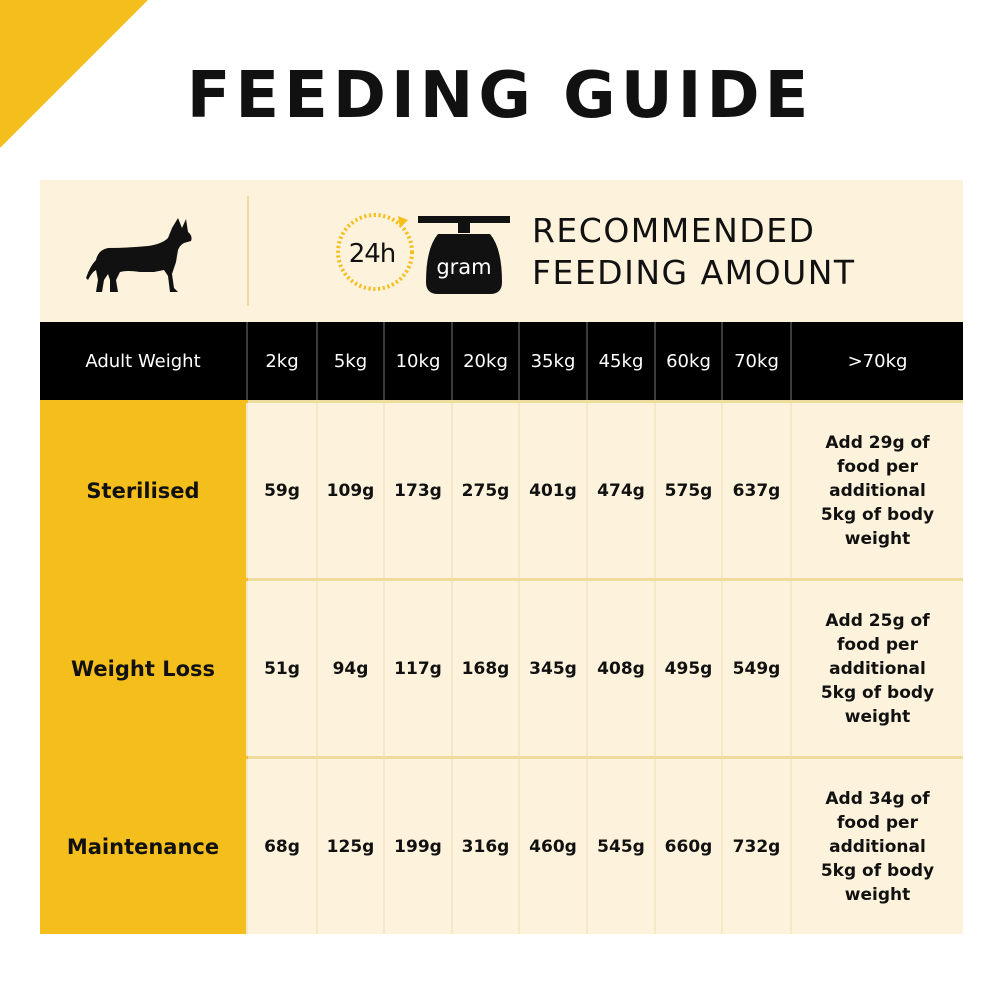  What do you see at coordinates (485, 490) in the screenshot?
I see `amount-cell: 275g` at bounding box center [485, 490].